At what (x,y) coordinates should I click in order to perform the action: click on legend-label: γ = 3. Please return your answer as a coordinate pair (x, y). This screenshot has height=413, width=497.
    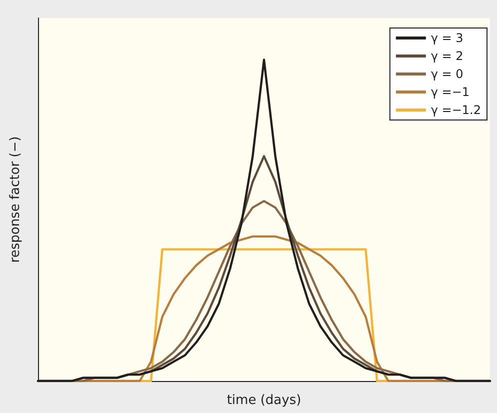
    Looking at the image, I should click on (447, 38).